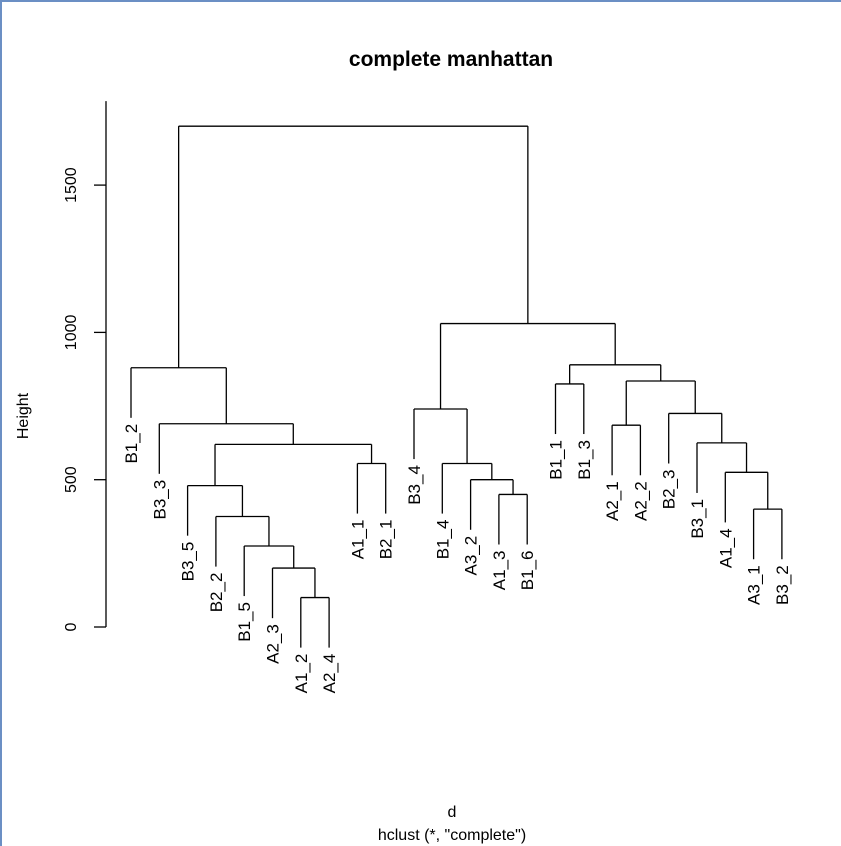 The width and height of the screenshot is (841, 846). I want to click on leaf-label: A1_1, so click(357, 540).